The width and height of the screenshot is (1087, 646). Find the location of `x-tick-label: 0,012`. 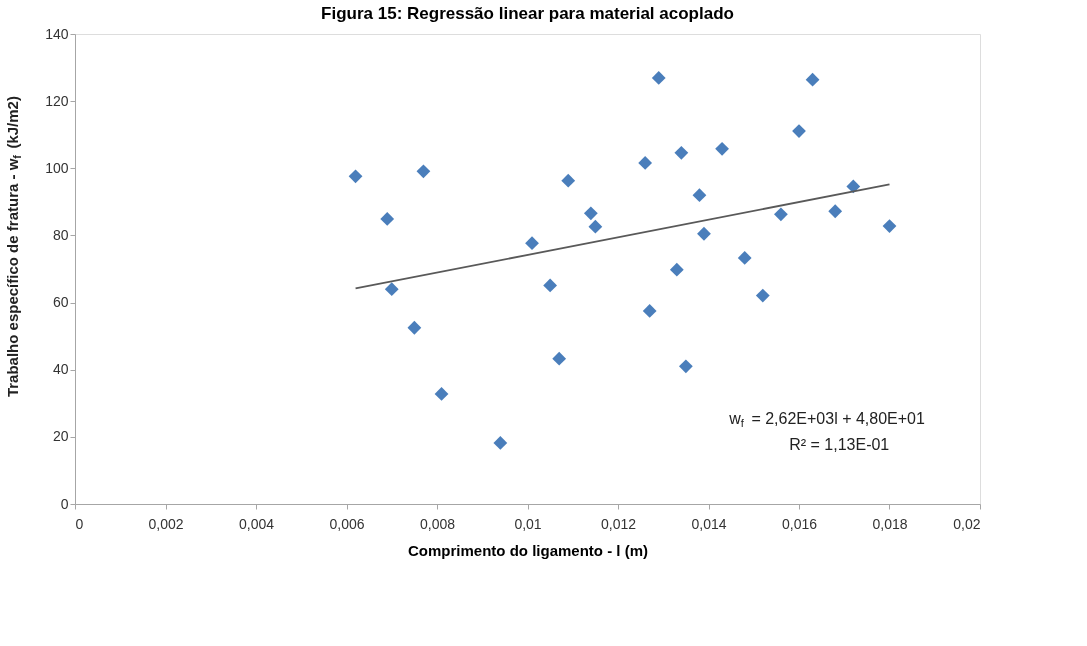

x-tick-label: 0,012 is located at coordinates (618, 523).